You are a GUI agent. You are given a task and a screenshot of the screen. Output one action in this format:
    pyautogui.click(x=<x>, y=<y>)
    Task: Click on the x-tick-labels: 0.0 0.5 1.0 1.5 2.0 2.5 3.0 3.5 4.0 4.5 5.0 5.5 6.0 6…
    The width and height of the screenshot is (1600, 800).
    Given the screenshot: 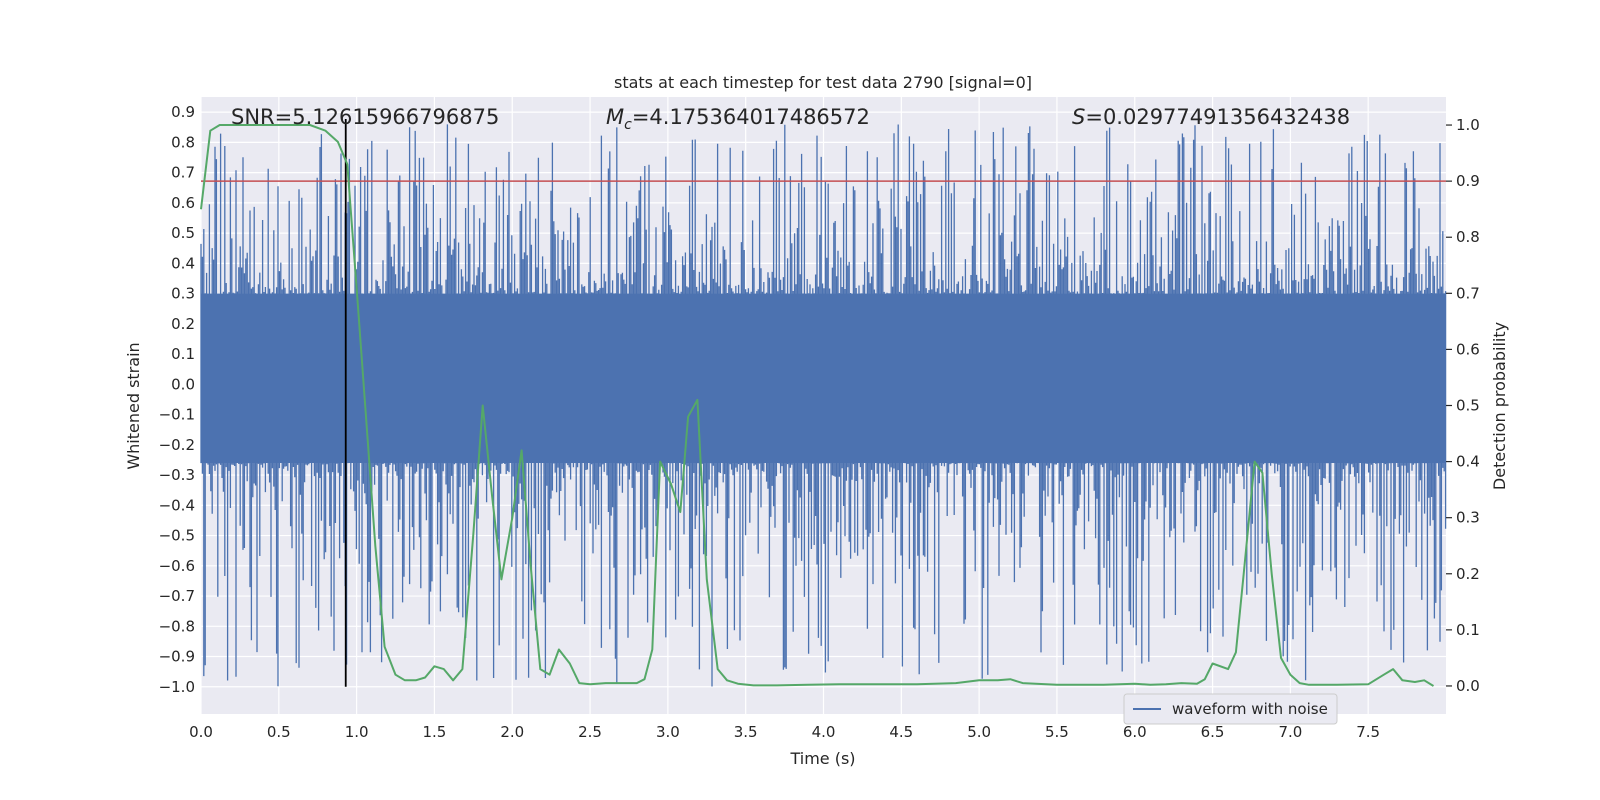 What is the action you would take?
    pyautogui.click(x=784, y=732)
    